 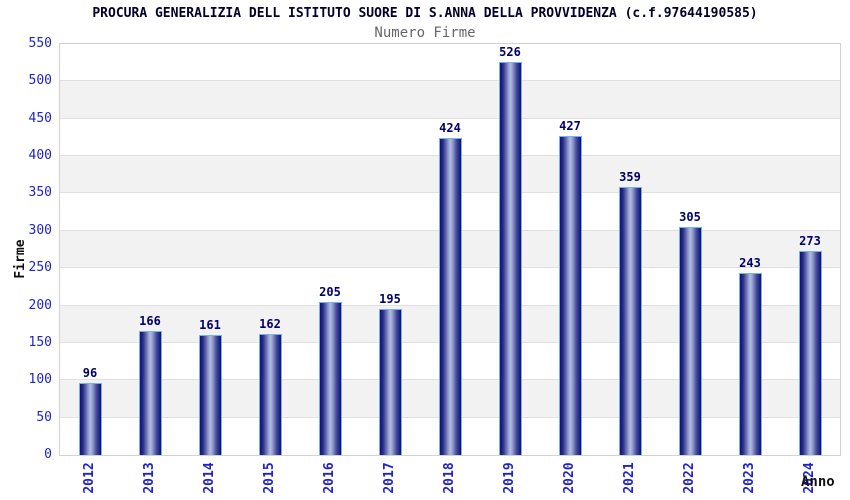 What do you see at coordinates (40, 268) in the screenshot?
I see `y-tick-250: 250` at bounding box center [40, 268].